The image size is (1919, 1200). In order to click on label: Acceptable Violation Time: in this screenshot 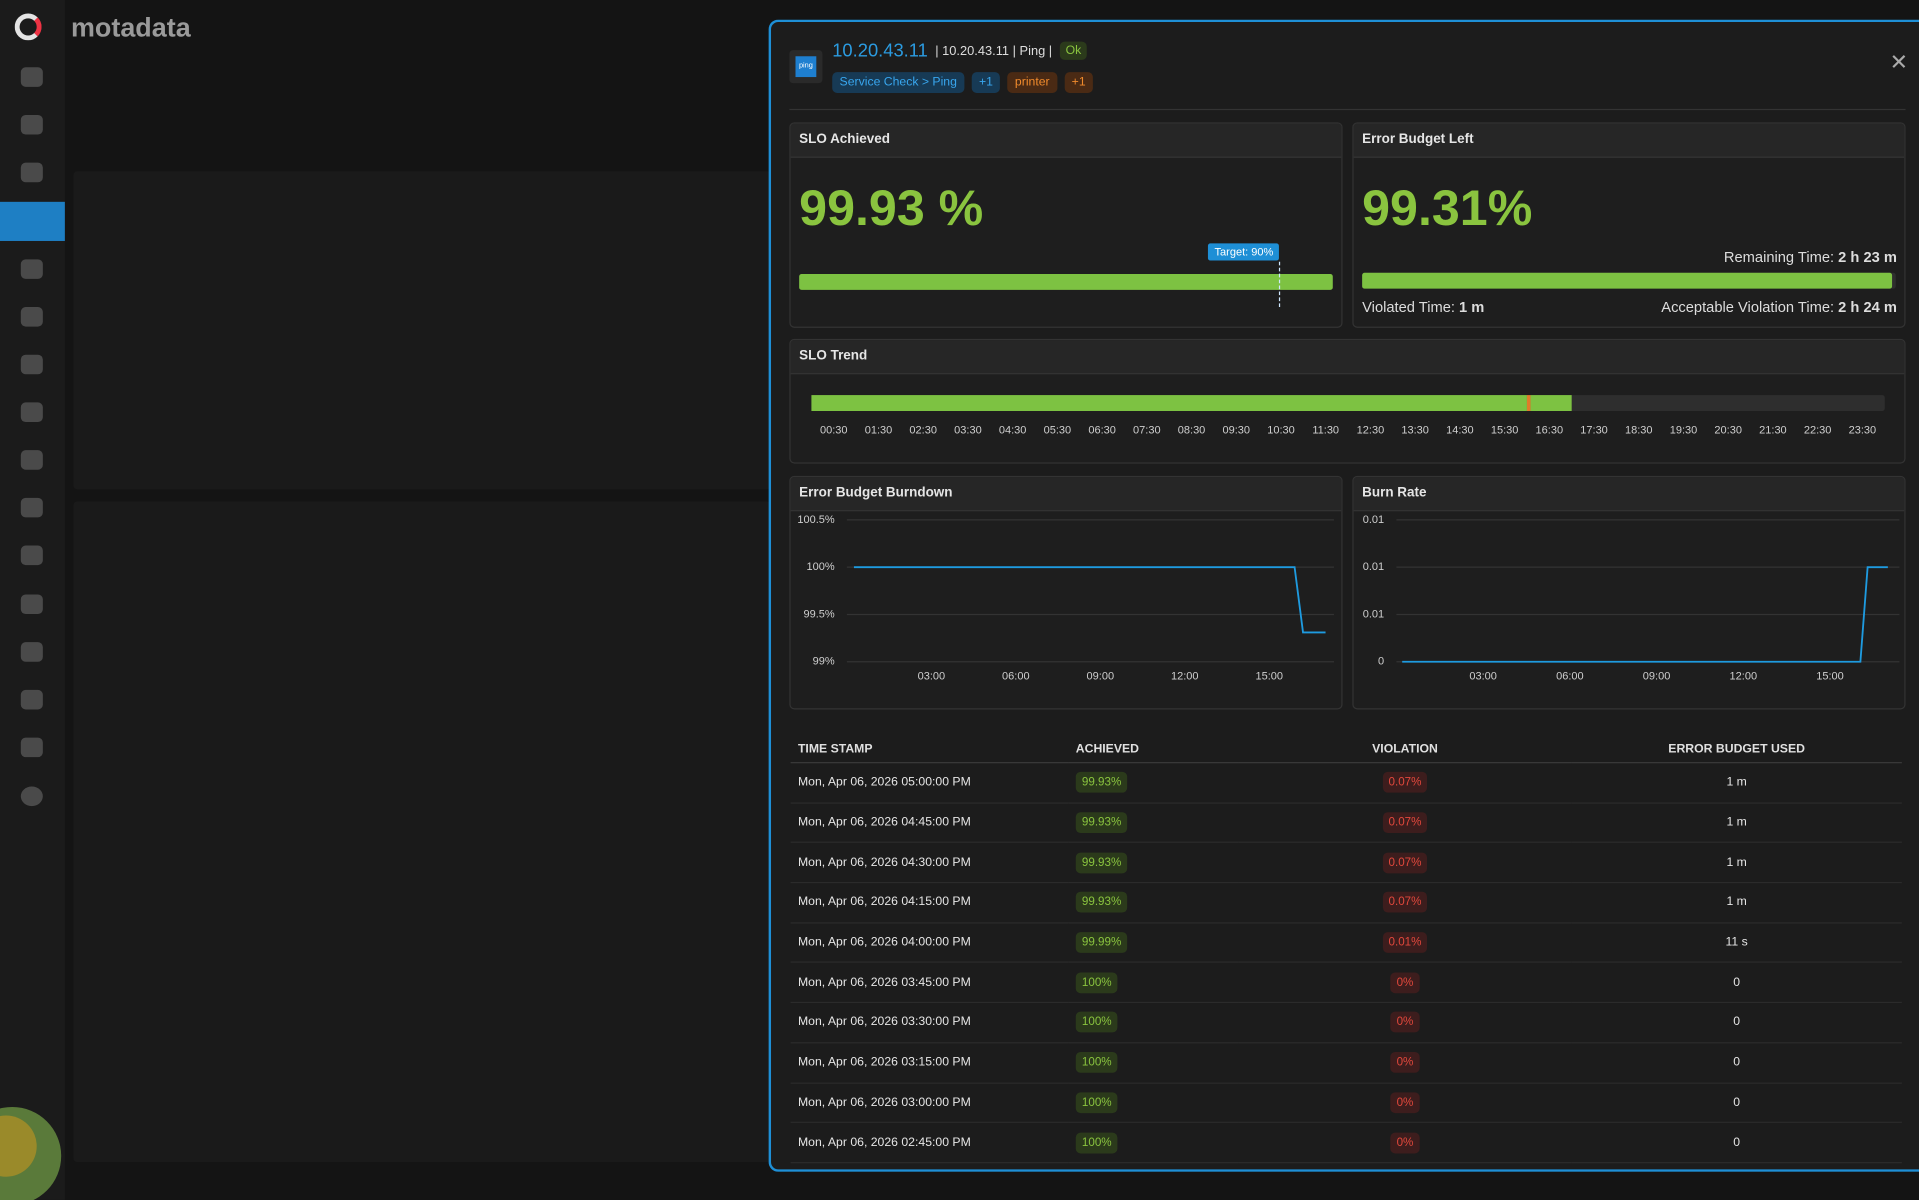, I will do `click(1748, 307)`.